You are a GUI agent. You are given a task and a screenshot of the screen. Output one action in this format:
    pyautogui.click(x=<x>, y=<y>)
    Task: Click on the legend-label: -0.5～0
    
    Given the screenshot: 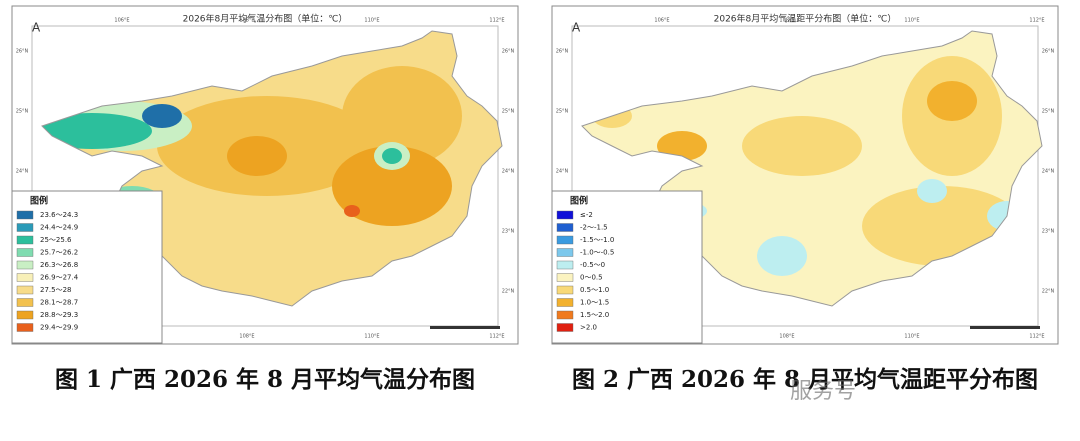 What is the action you would take?
    pyautogui.click(x=592, y=265)
    